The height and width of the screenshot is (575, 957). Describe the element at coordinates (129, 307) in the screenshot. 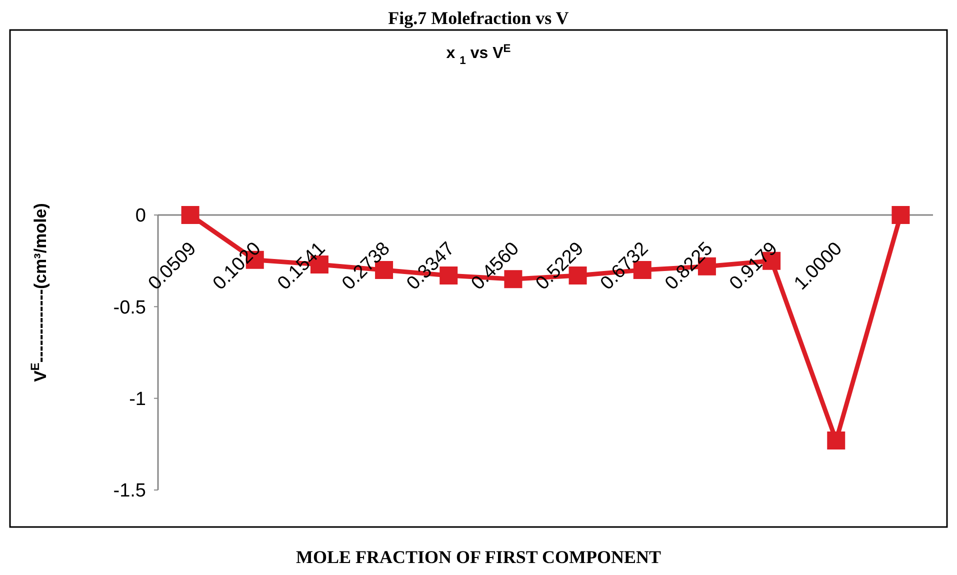

I see `y-tick-label: -0.5` at that location.